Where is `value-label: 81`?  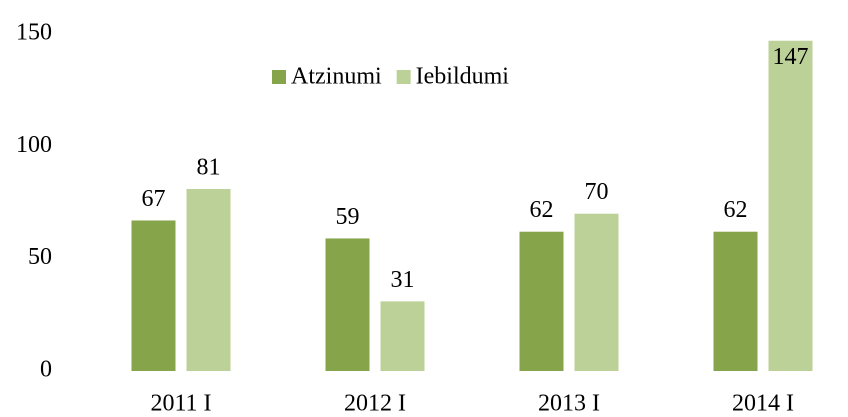 value-label: 81 is located at coordinates (209, 168).